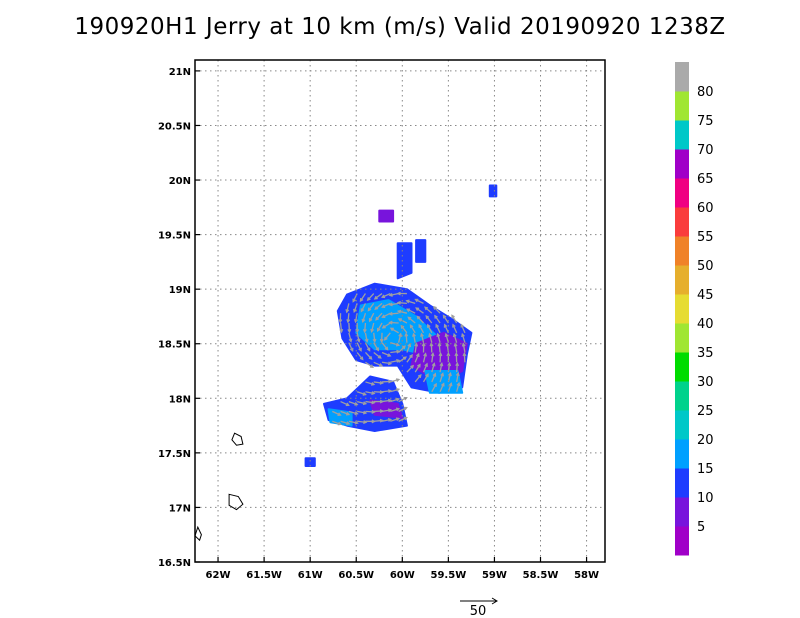 The width and height of the screenshot is (800, 618). Describe the element at coordinates (449, 575) in the screenshot. I see `x-tick-label: 59.5W` at that location.